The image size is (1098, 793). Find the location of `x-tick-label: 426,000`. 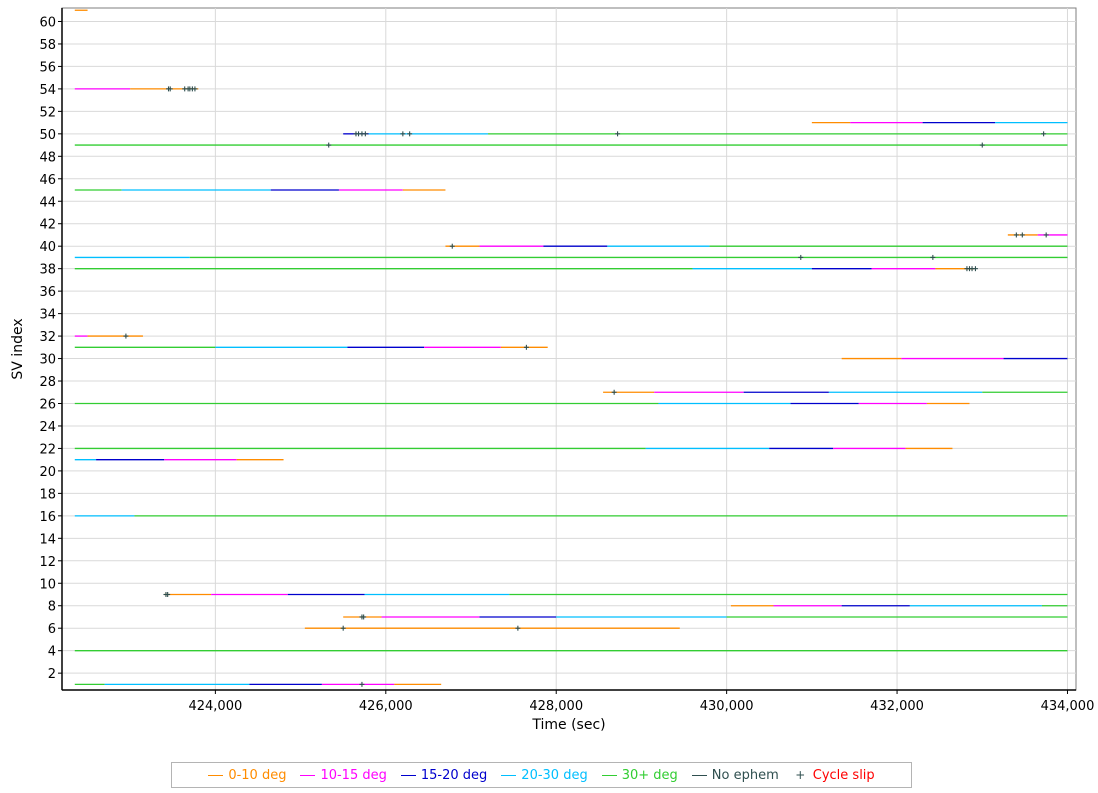

x-tick-label: 426,000 is located at coordinates (386, 706).